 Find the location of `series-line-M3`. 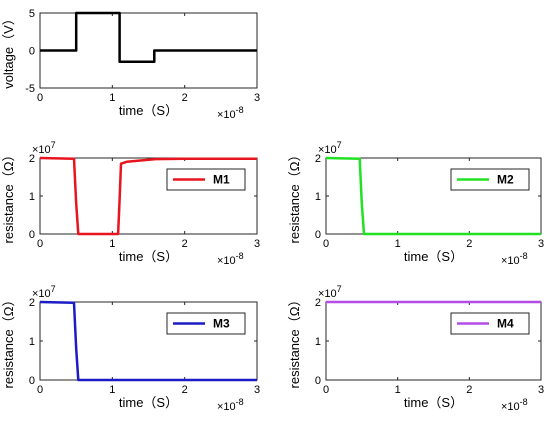

series-line-M3 is located at coordinates (148, 341).